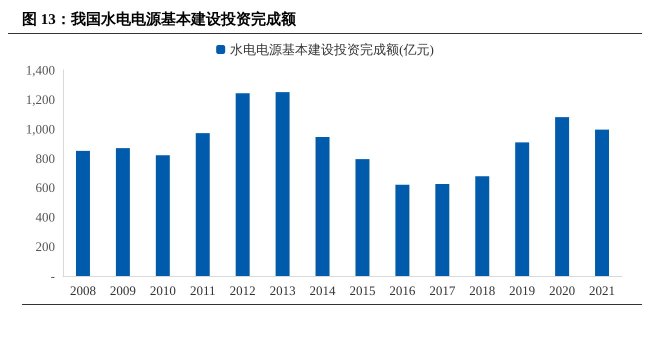 The height and width of the screenshot is (337, 650). What do you see at coordinates (402, 290) in the screenshot?
I see `x-tick-label: 2016` at bounding box center [402, 290].